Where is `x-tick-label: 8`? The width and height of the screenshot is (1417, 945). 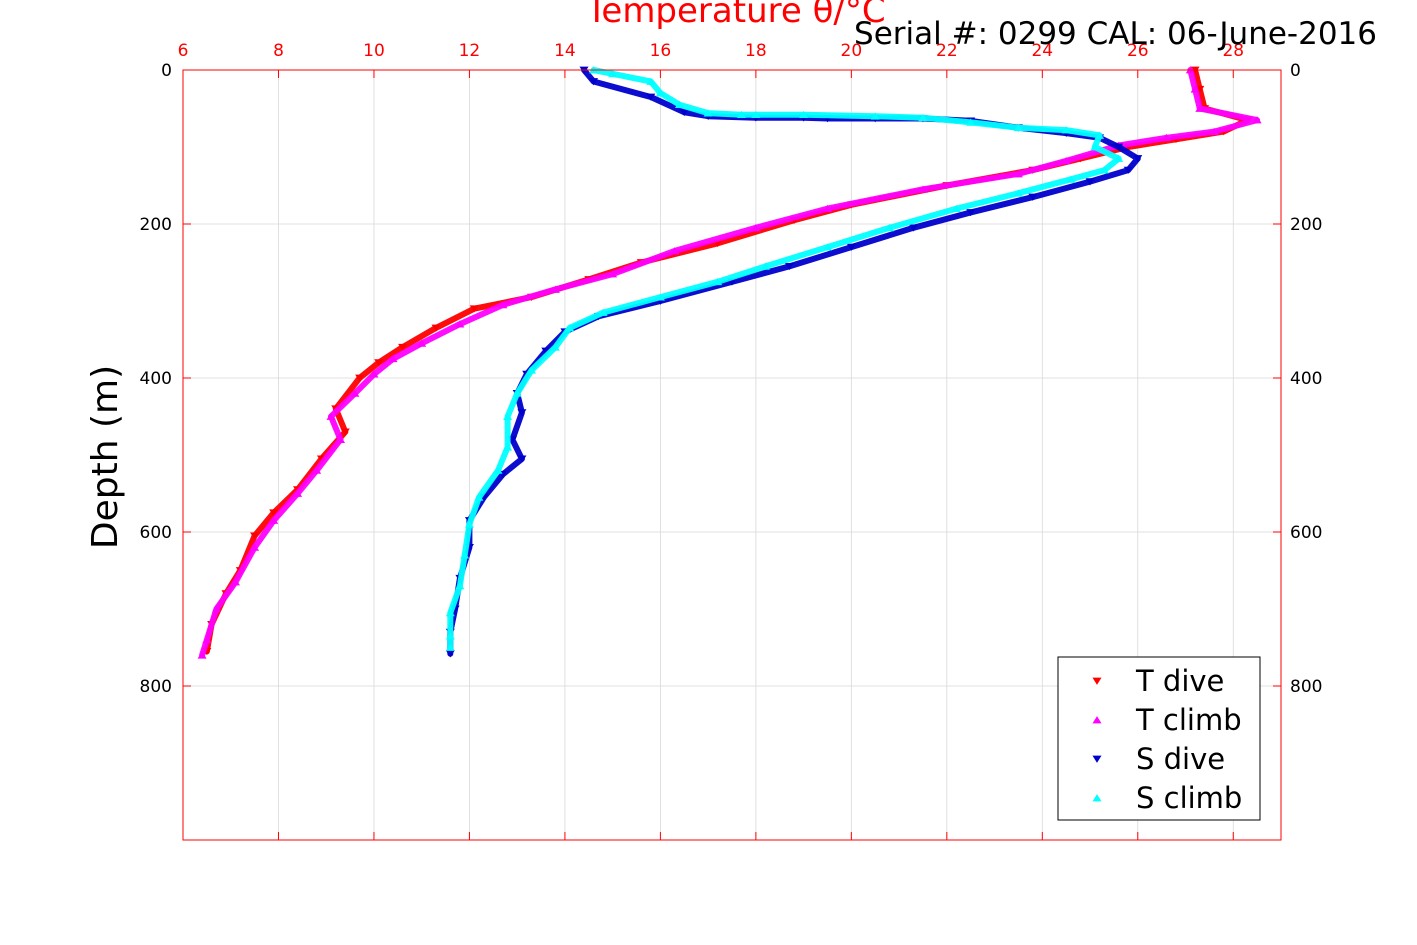
x-tick-label: 8 is located at coordinates (278, 51).